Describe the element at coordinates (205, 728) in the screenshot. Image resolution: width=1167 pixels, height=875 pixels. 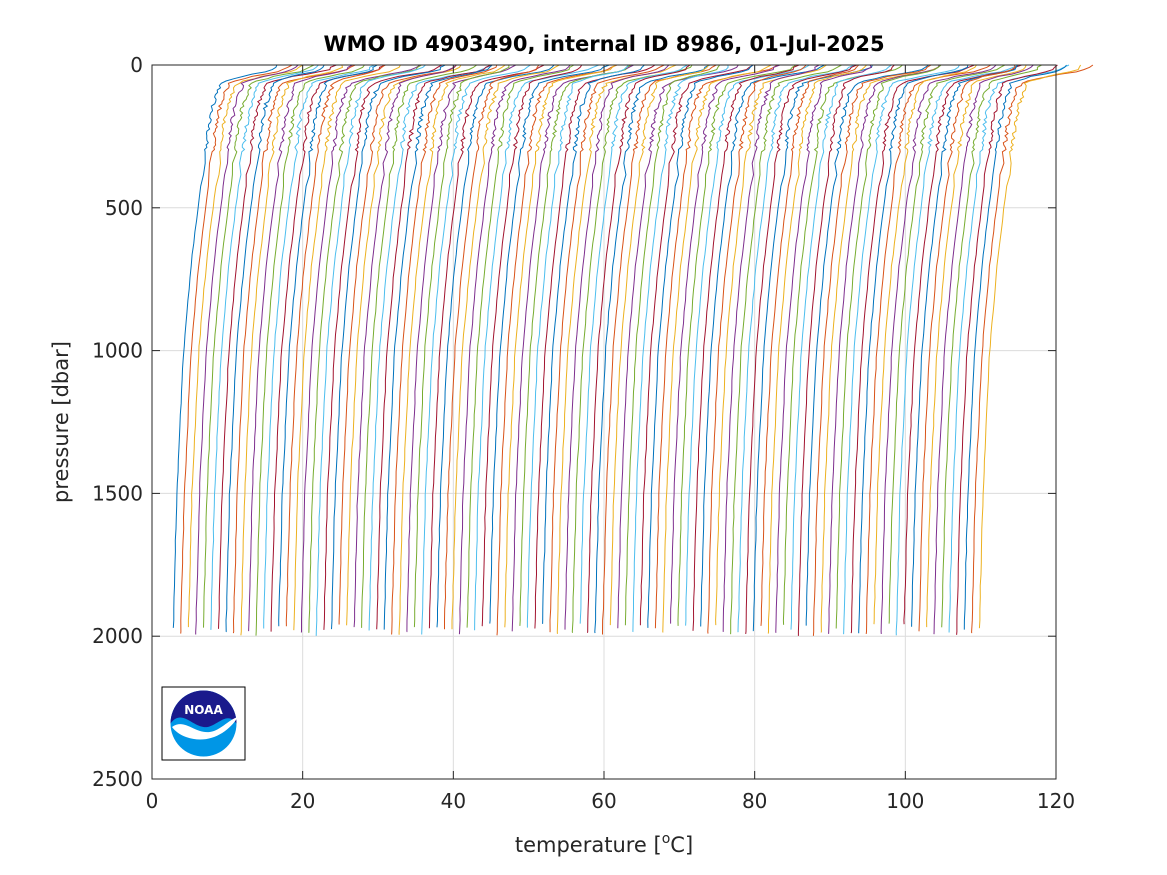
I see `seagull-shape` at that location.